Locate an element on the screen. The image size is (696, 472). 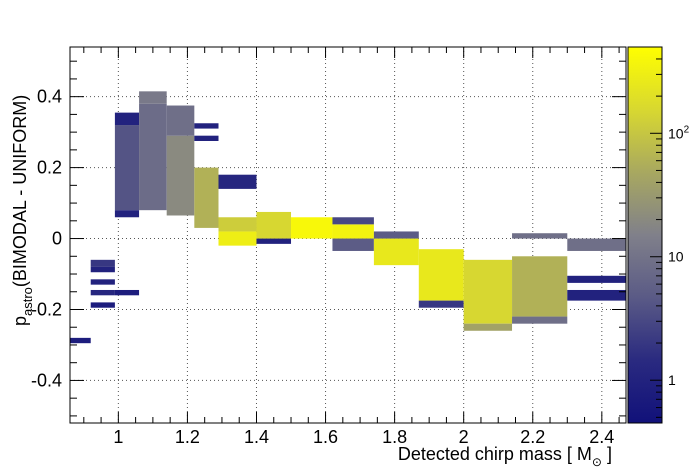
x-tick-label: 1.8 is located at coordinates (394, 437).